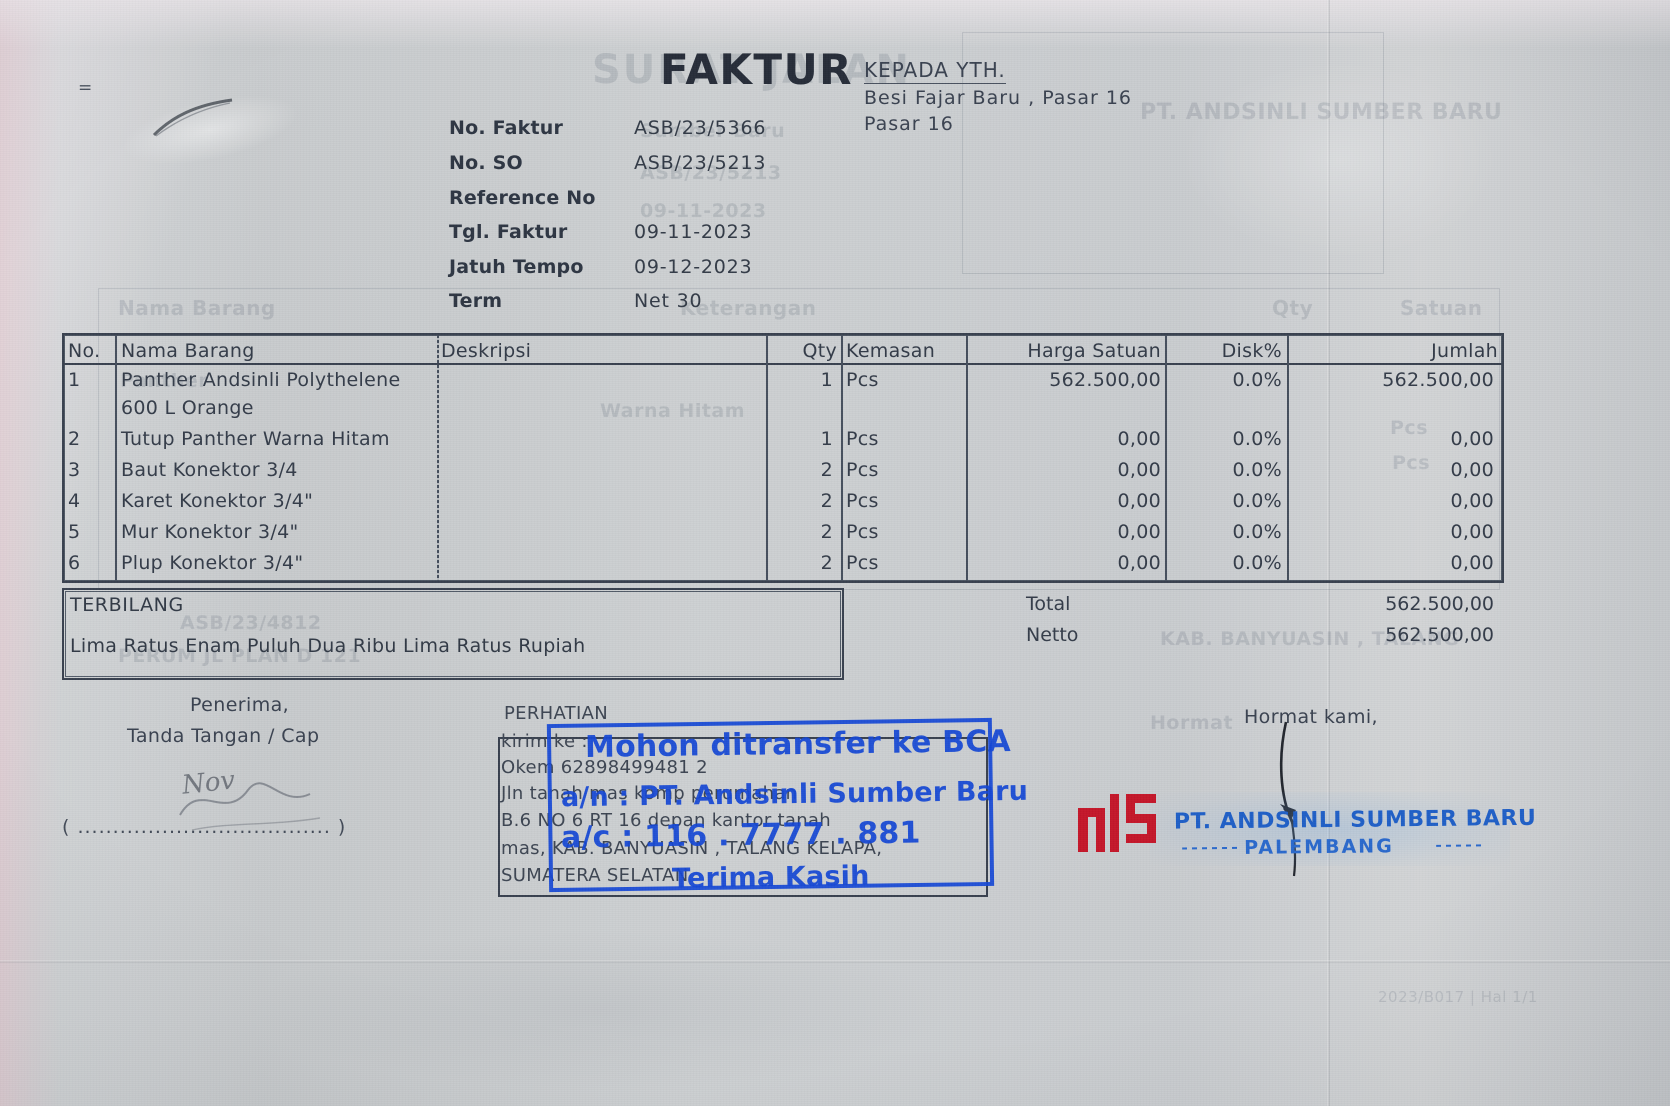  I want to click on row-3-disk: 0.0%, so click(1257, 470).